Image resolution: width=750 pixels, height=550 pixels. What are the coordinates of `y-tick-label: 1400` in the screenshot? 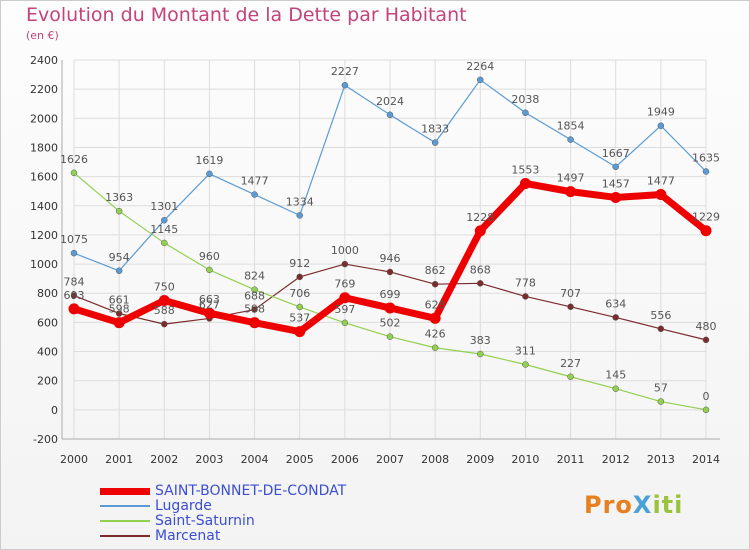 It's located at (44, 206).